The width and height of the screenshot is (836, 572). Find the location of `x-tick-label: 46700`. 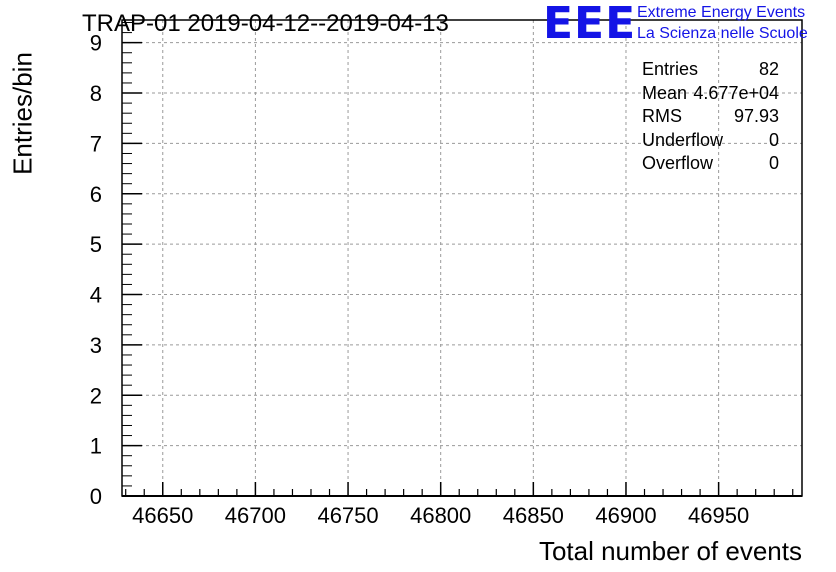

x-tick-label: 46700 is located at coordinates (255, 515).